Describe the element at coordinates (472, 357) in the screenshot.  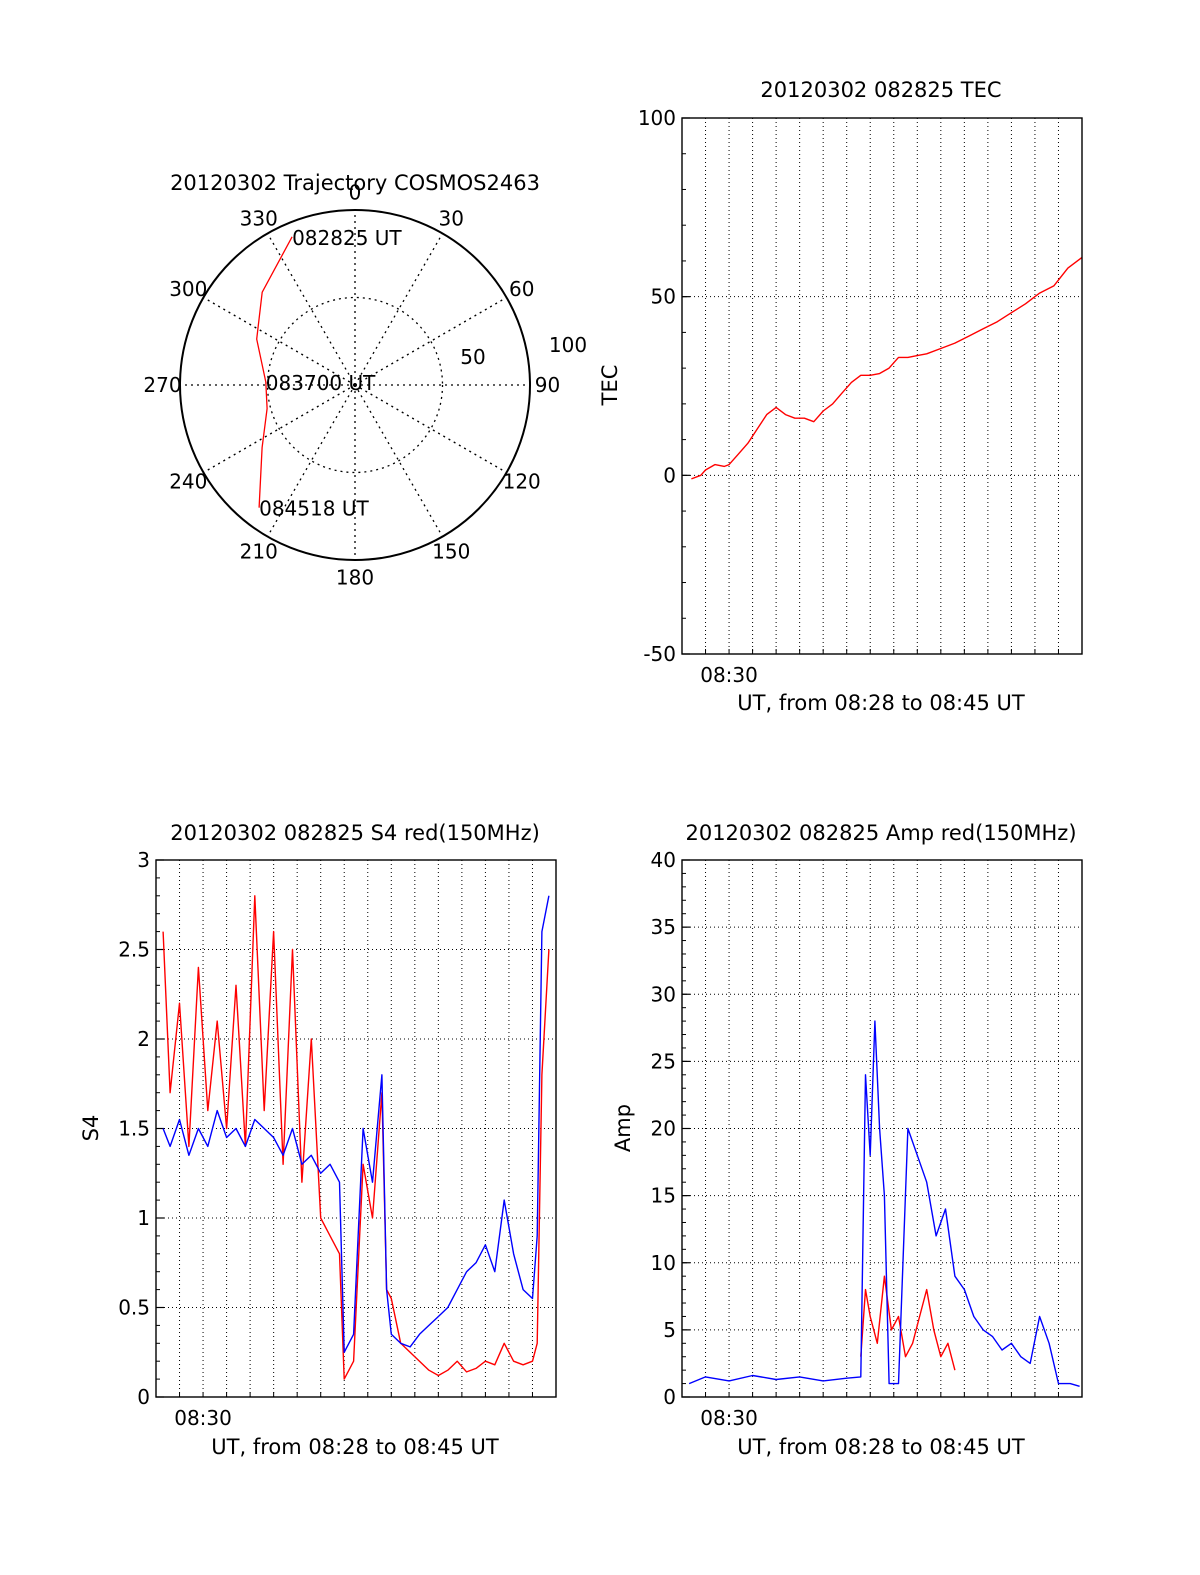
I see `polar-radius-label: 50` at that location.